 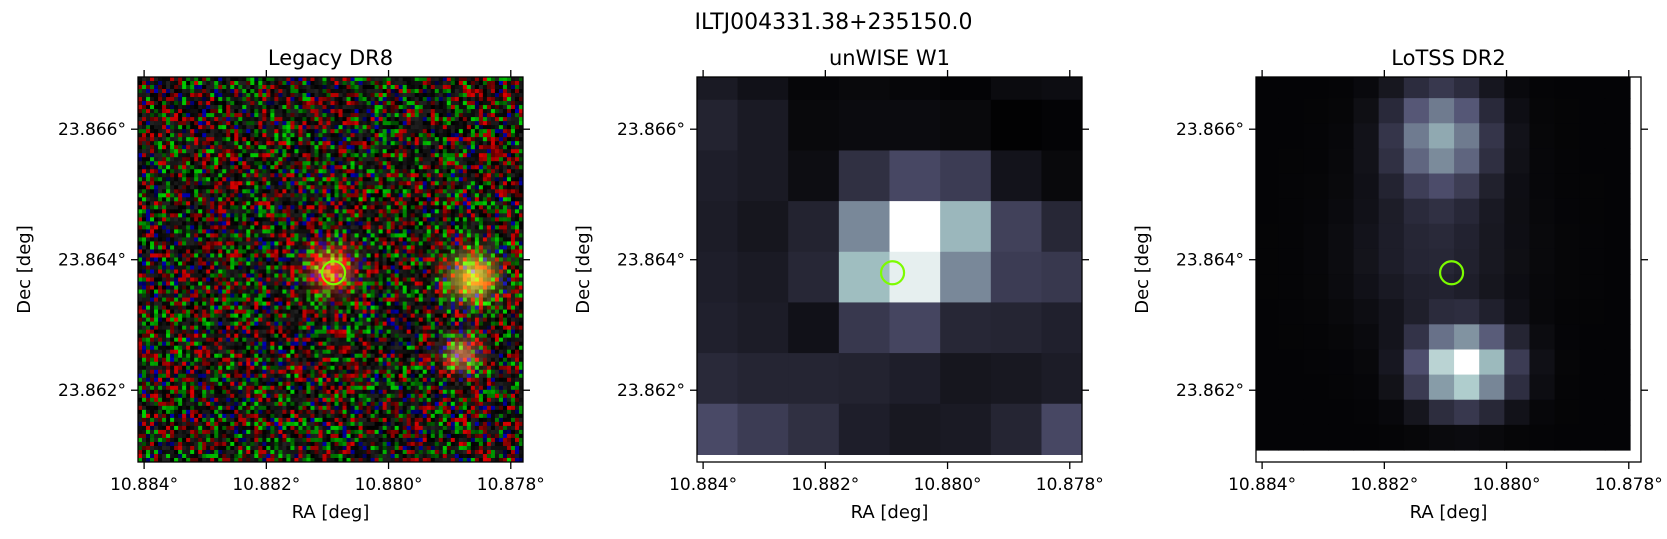 I want to click on figure-title: ILTJ004331.38+235150.0, so click(x=833, y=22).